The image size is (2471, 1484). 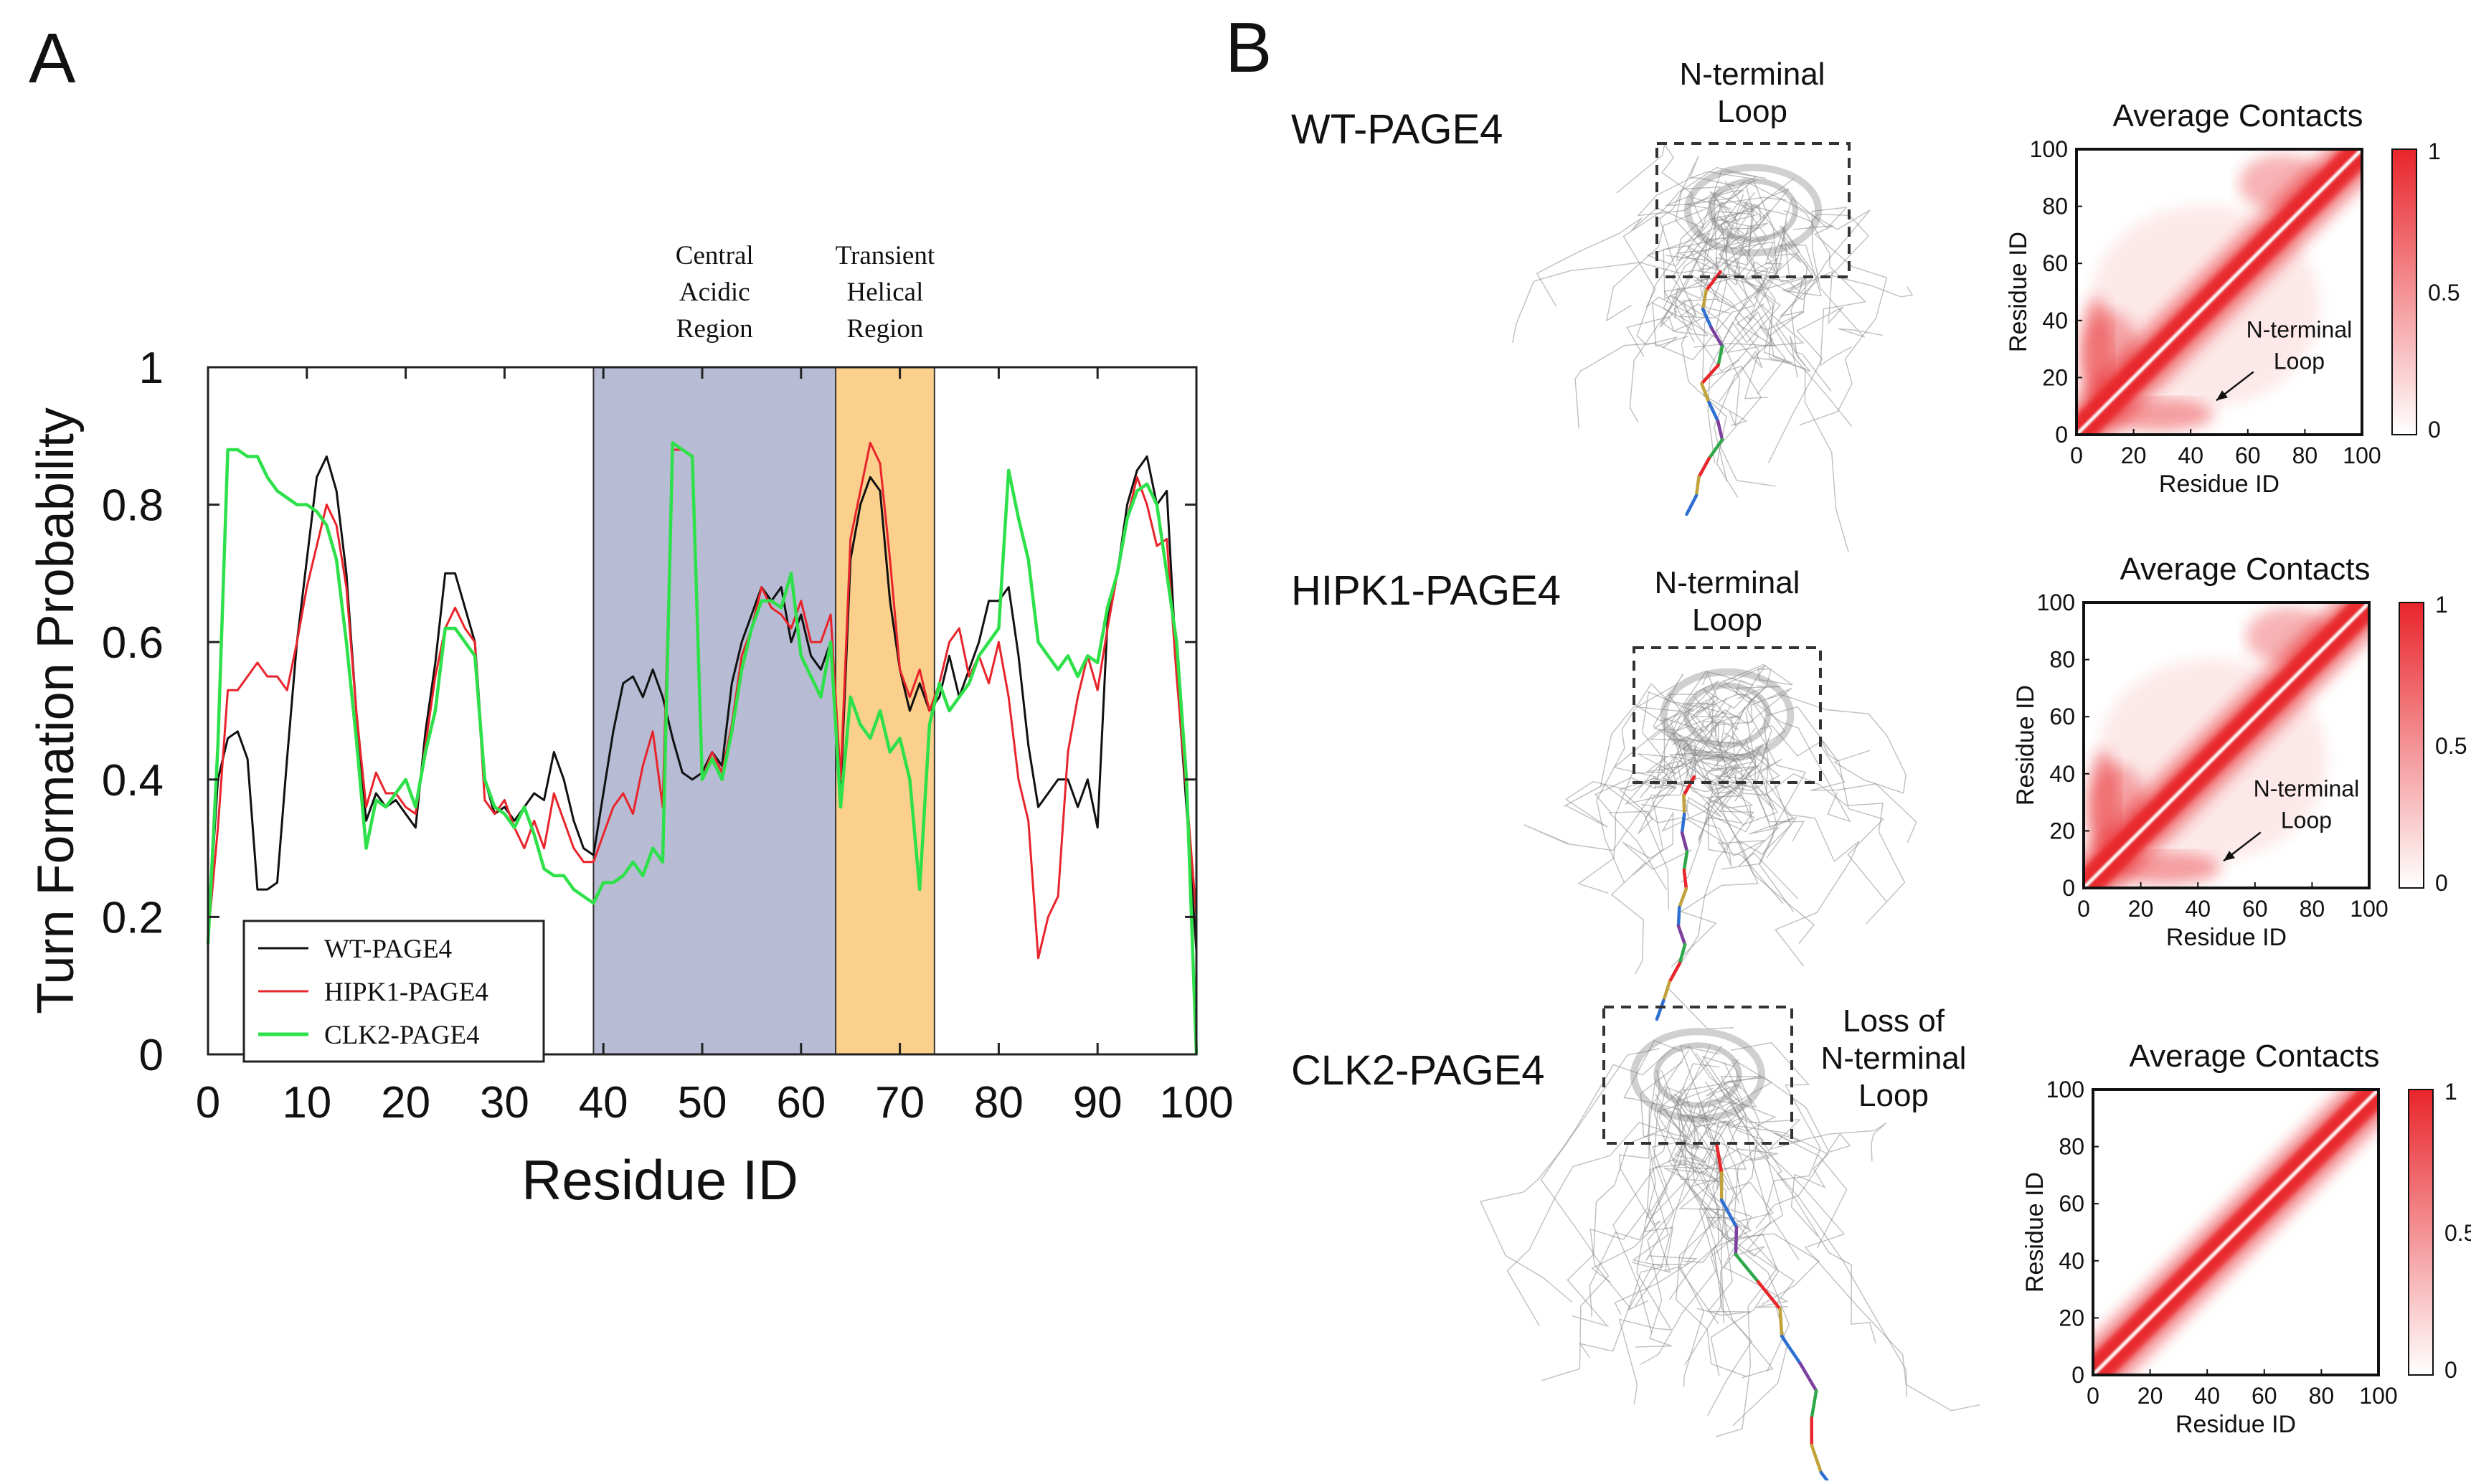 I want to click on structure-note-line-1: Loss of, so click(x=1894, y=1021).